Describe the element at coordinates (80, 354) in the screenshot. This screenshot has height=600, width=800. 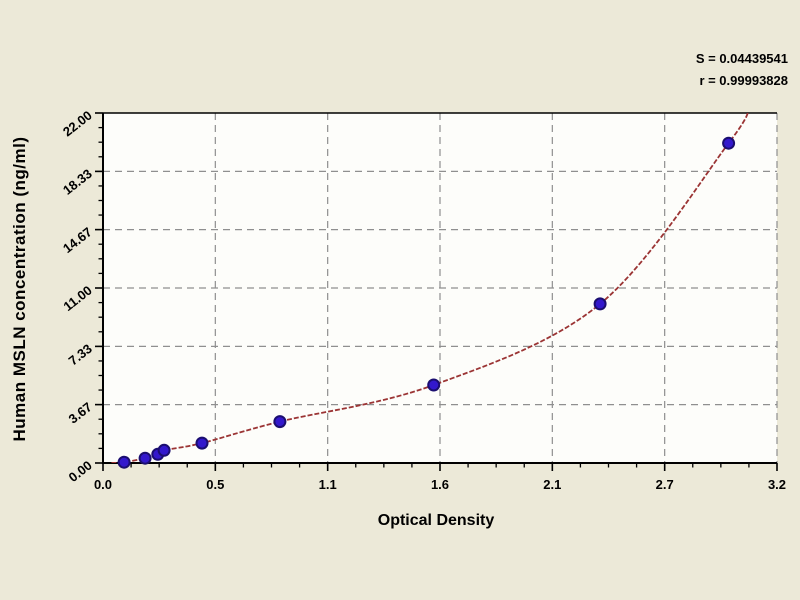
I see `y-tick-label: 7.33` at that location.